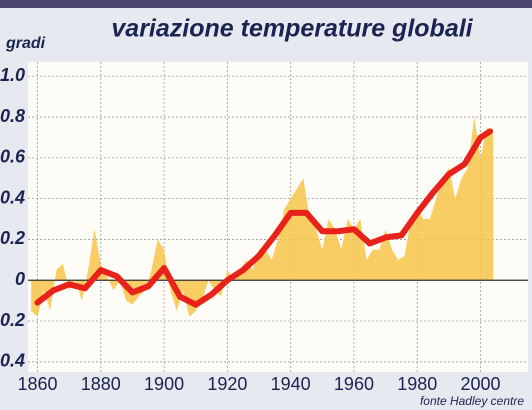  What do you see at coordinates (12, 116) in the screenshot?
I see `y-tick-label: 0.8` at bounding box center [12, 116].